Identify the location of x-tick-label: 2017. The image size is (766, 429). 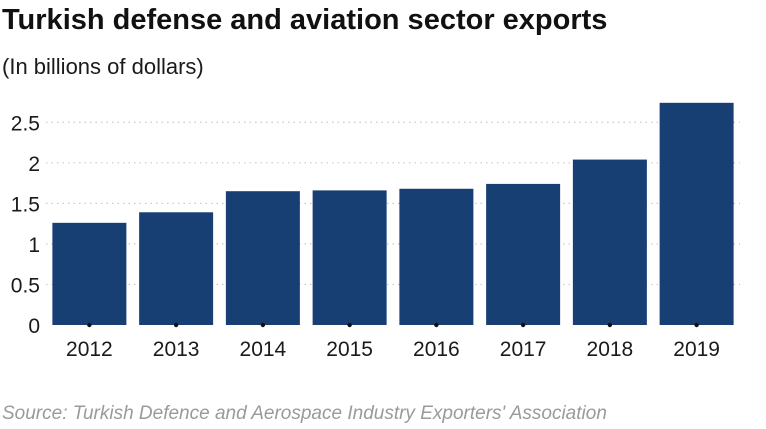
(523, 349).